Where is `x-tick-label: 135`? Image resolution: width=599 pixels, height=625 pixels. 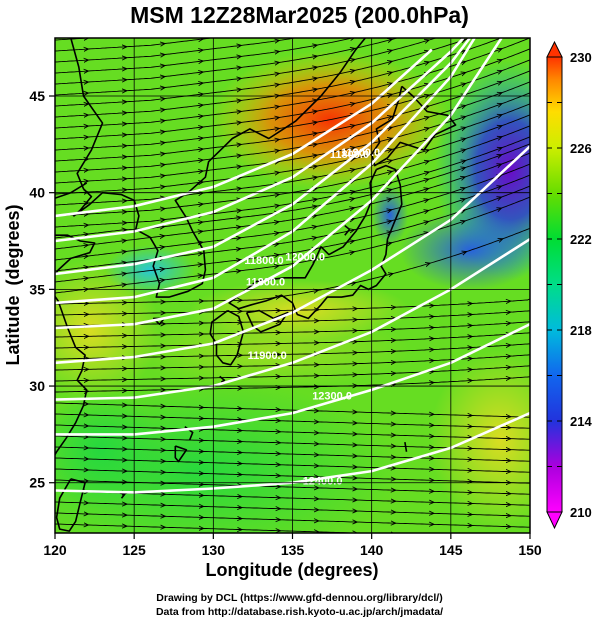 x-tick-label: 135 is located at coordinates (293, 550).